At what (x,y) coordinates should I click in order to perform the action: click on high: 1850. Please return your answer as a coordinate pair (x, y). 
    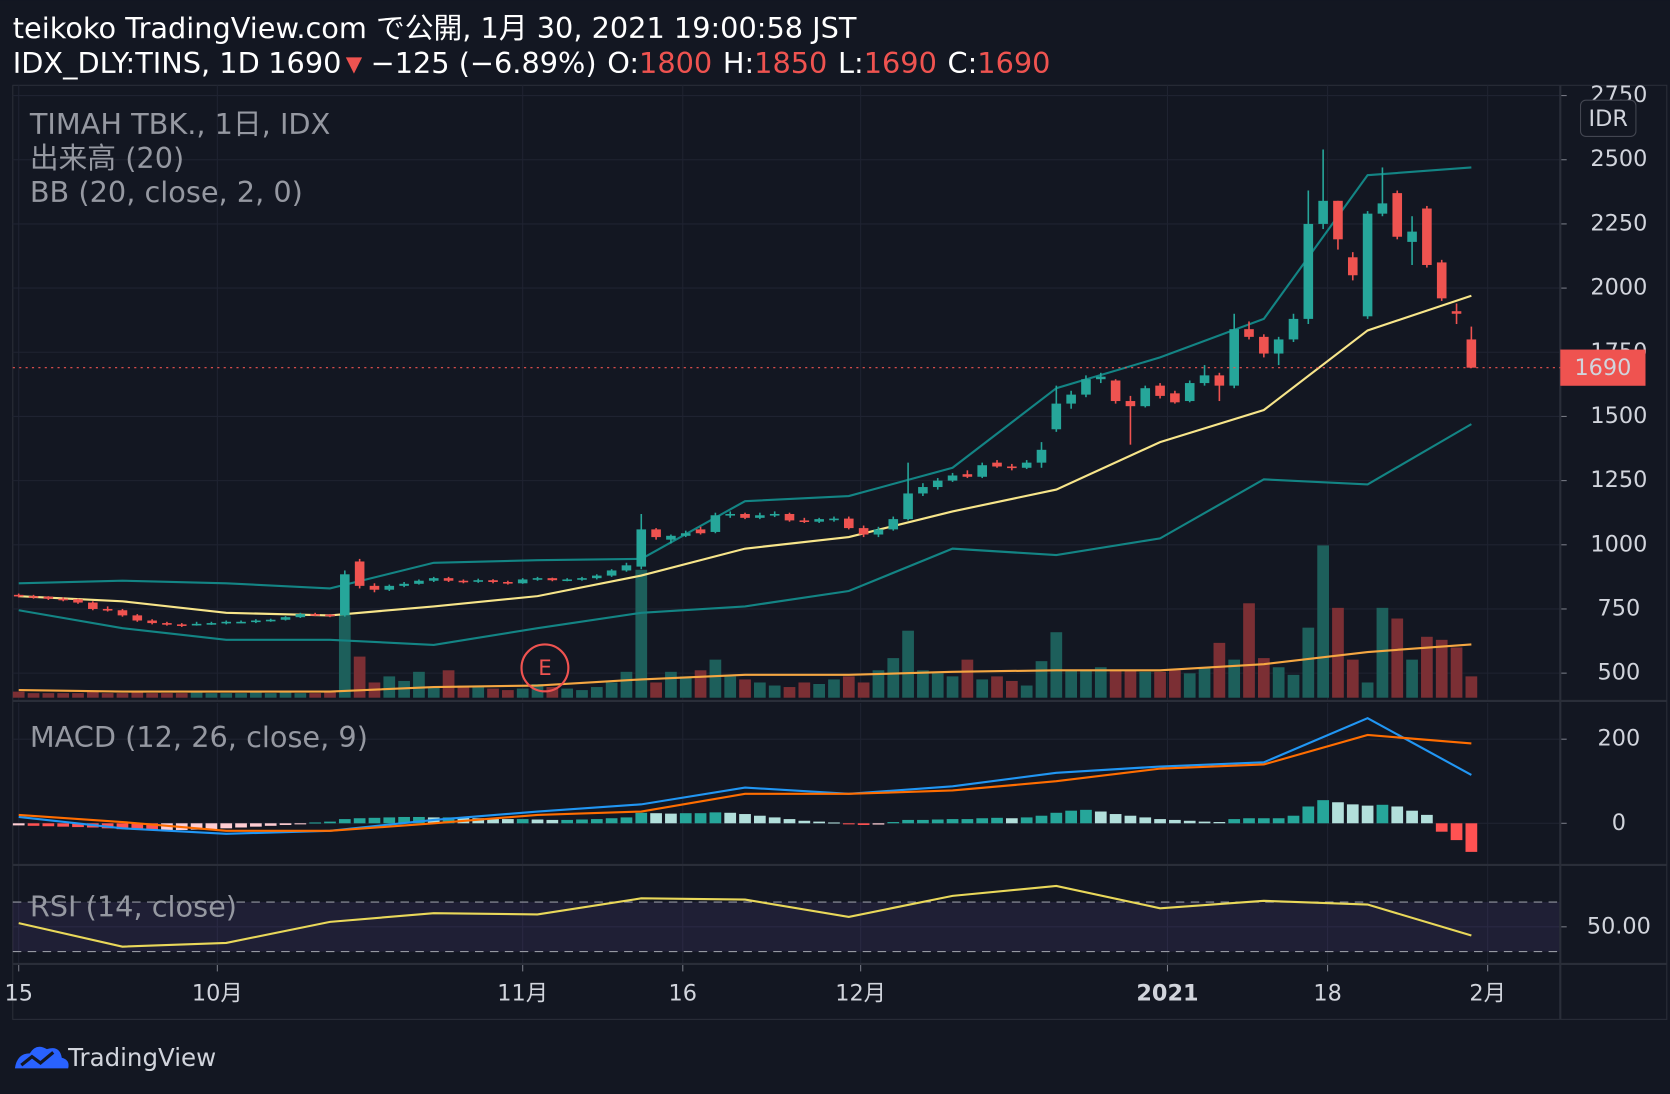
    Looking at the image, I should click on (790, 63).